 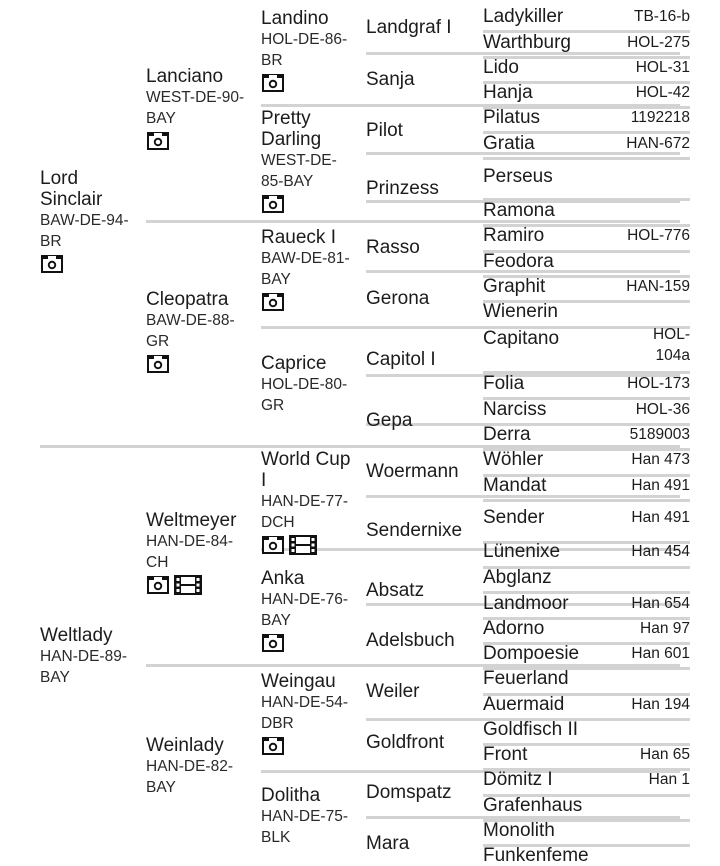 What do you see at coordinates (519, 830) in the screenshot?
I see `ancestor-name: Monolith` at bounding box center [519, 830].